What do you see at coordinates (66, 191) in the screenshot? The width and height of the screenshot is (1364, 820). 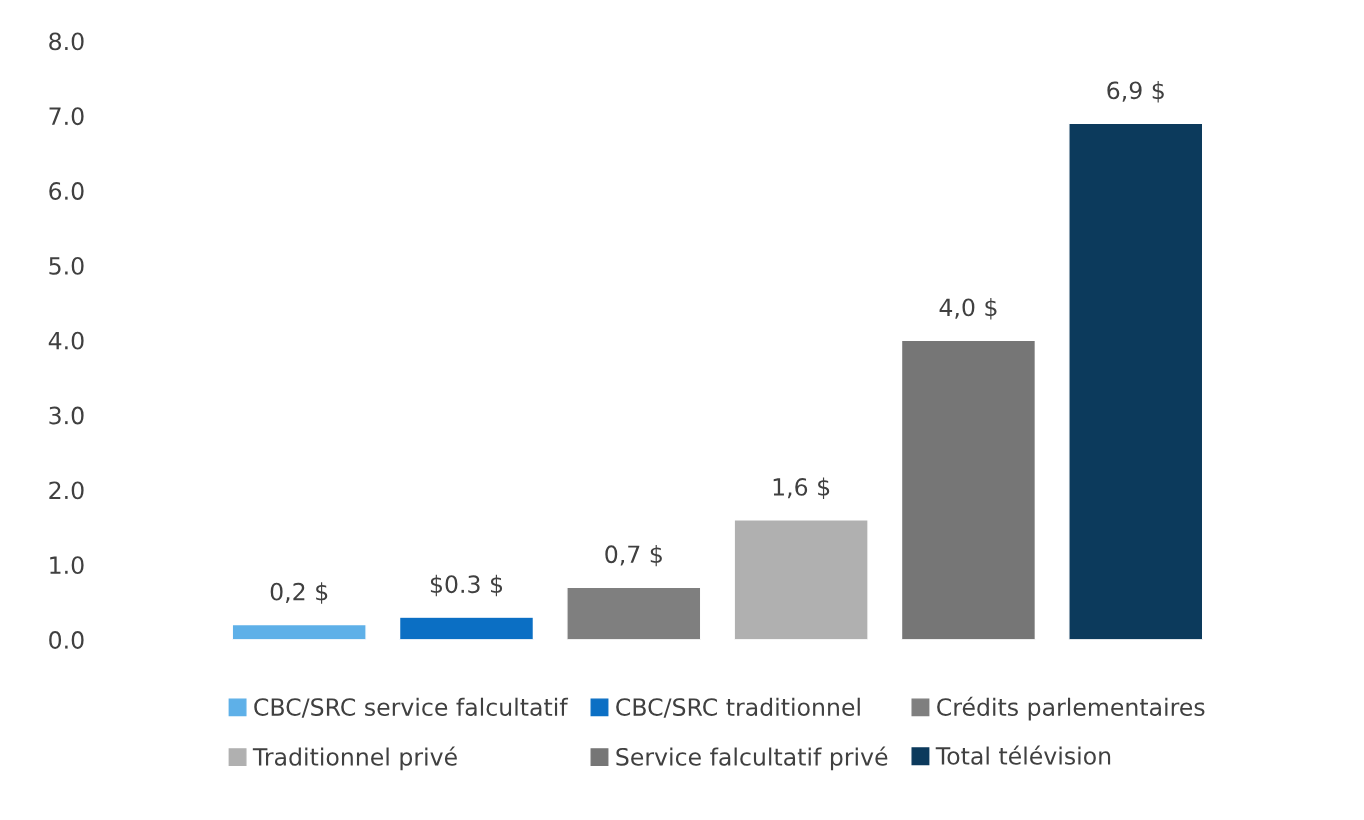 I see `y-tick-label: 6.0` at bounding box center [66, 191].